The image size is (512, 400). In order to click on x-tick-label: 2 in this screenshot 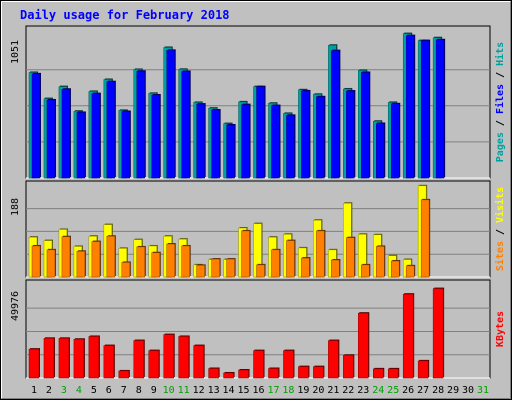, I will do `click(49, 390)`.